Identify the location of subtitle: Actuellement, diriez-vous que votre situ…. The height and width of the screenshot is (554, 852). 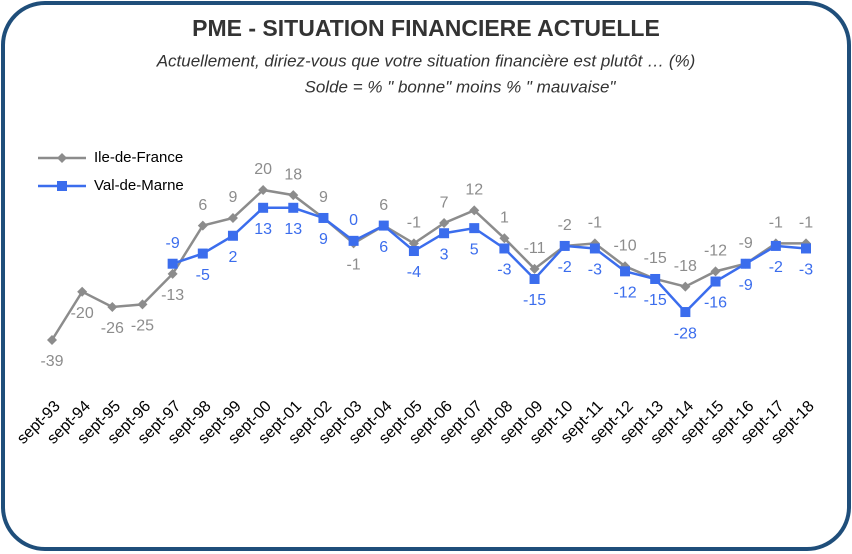
(426, 60).